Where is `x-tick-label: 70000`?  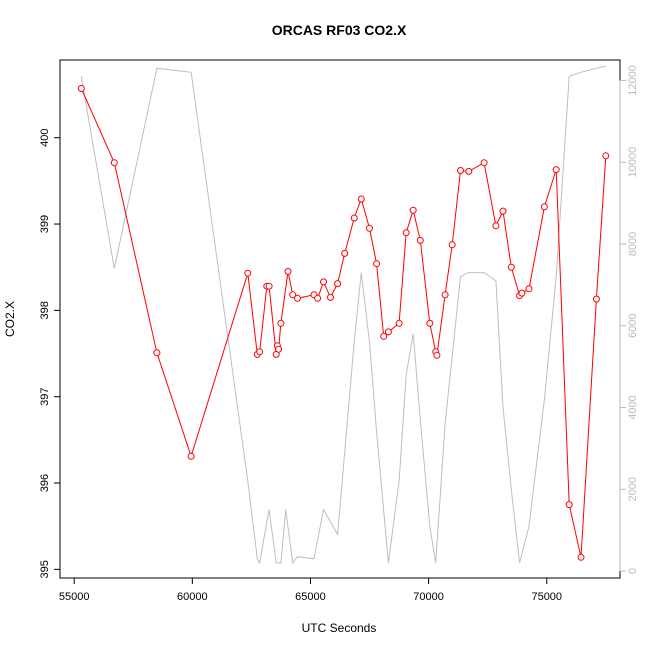 x-tick-label: 70000 is located at coordinates (428, 597).